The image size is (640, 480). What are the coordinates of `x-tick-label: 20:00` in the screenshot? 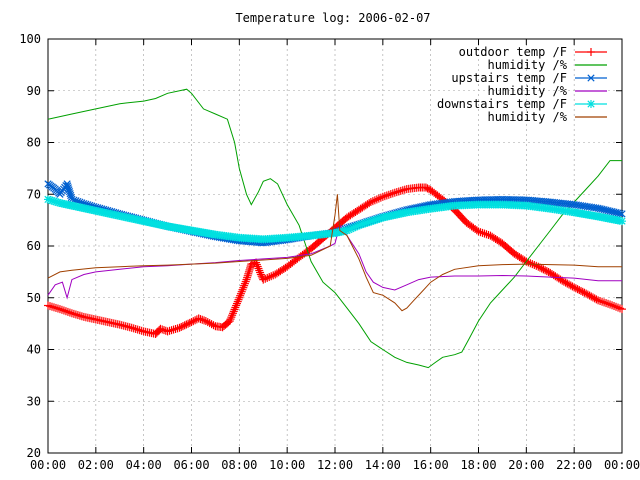 It's located at (526, 465).